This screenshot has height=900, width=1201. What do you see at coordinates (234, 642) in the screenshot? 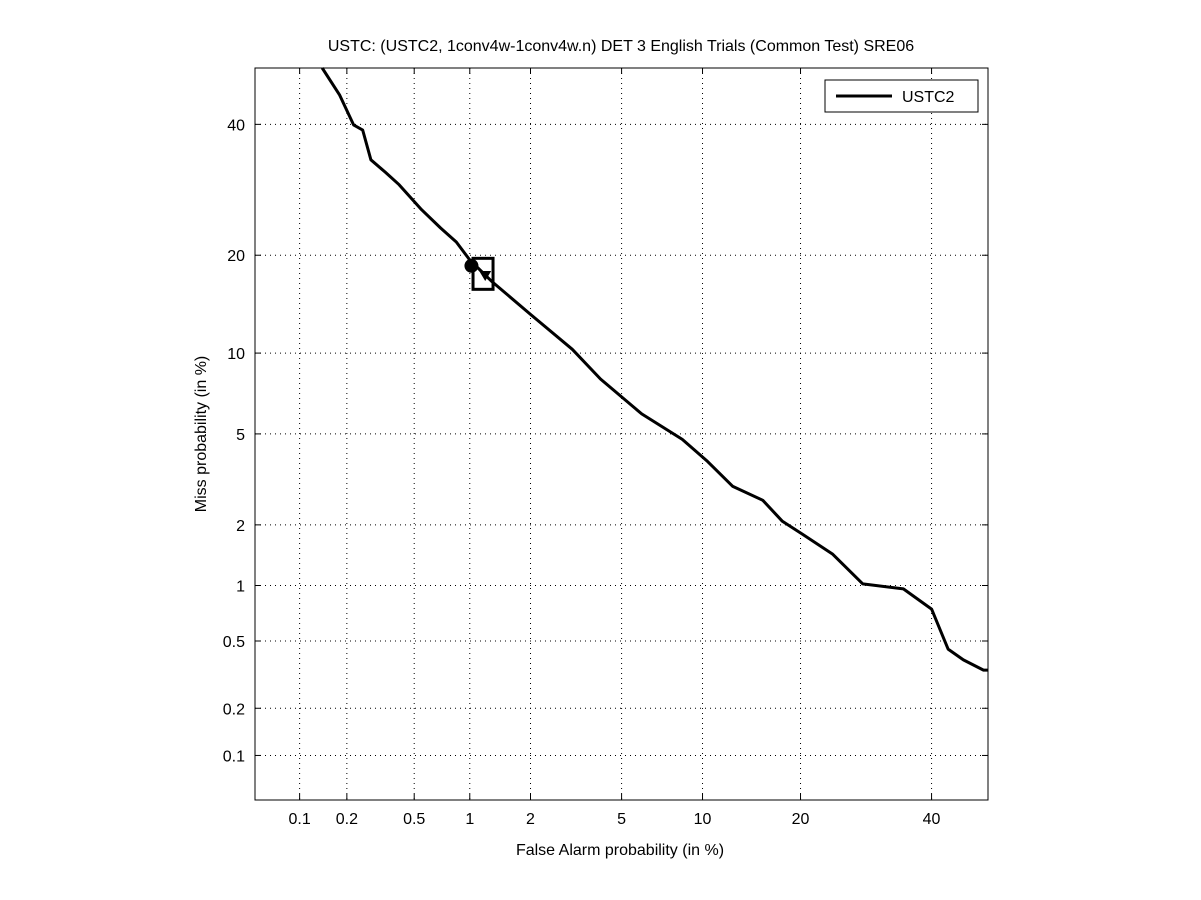
I see `y-tick-label: 0.5` at bounding box center [234, 642].